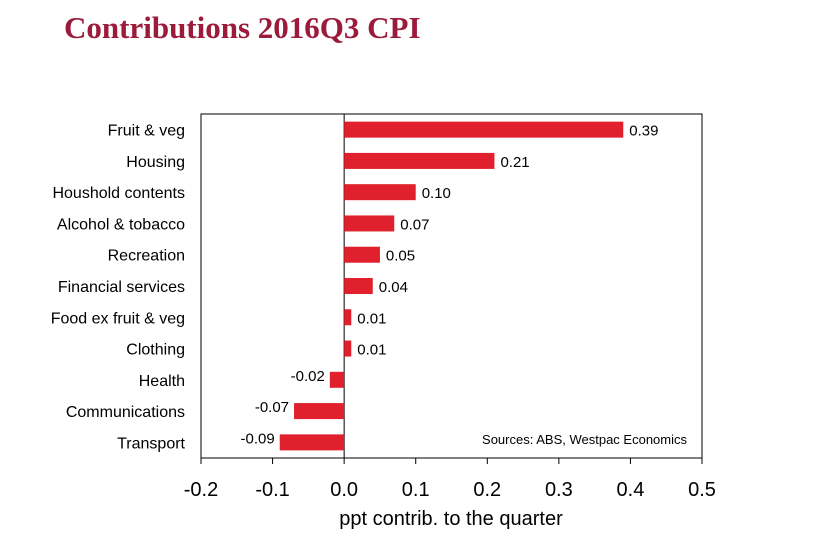 Image resolution: width=816 pixels, height=537 pixels. I want to click on value-label: 0.05, so click(400, 256).